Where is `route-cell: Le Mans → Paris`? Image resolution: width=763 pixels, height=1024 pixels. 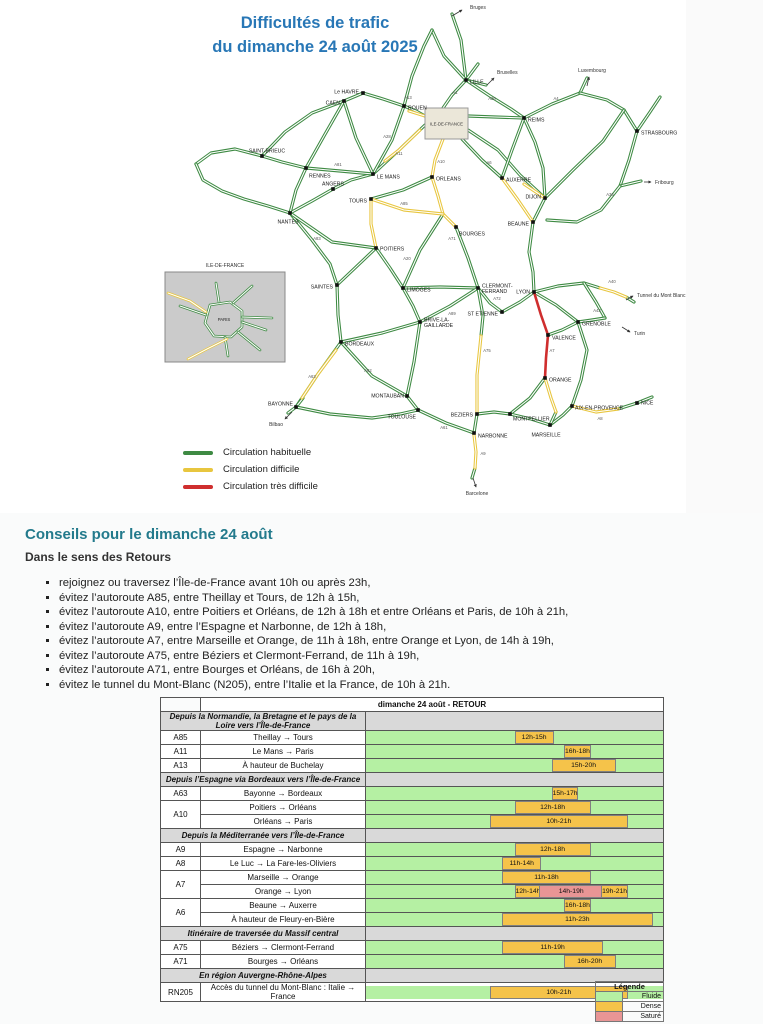
route-cell: Le Mans → Paris is located at coordinates (283, 751).